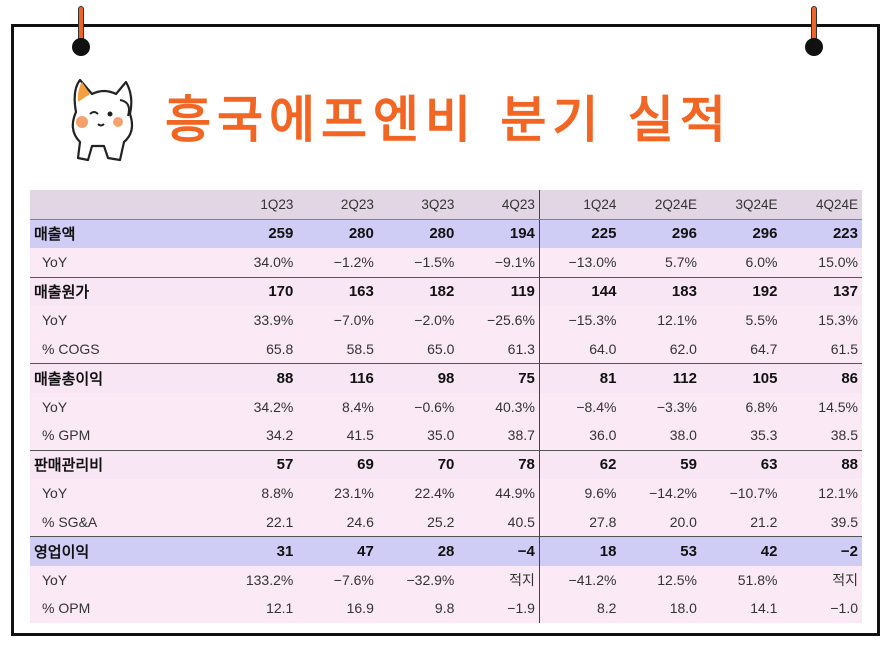 The width and height of the screenshot is (894, 649). I want to click on table-cell: −1.5%, so click(418, 262).